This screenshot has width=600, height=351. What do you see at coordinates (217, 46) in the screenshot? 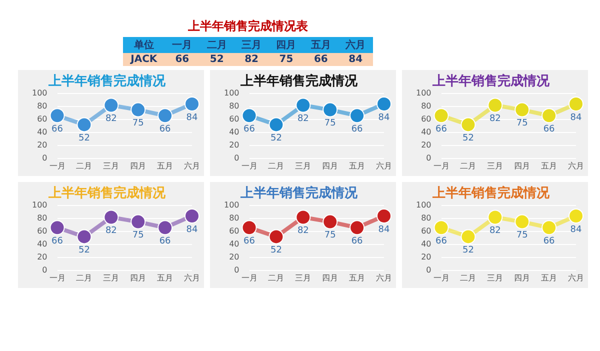
I see `category-label: 二月` at bounding box center [217, 46].